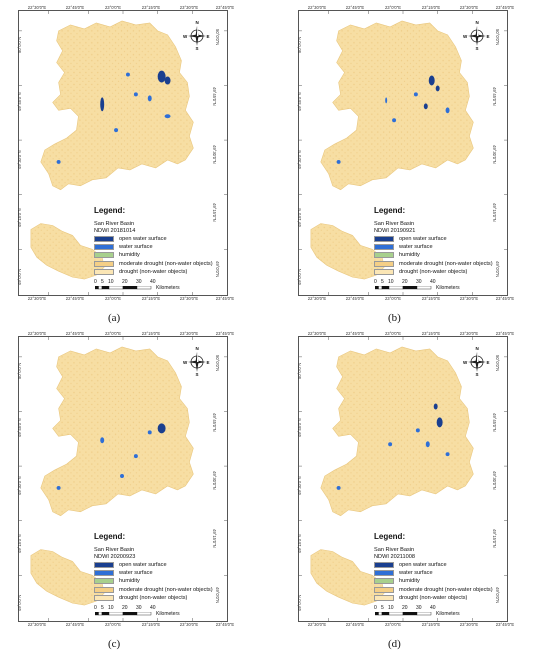  Describe the element at coordinates (395, 231) in the screenshot. I see `legend-ndwi-date: NDWI 20190921` at that location.